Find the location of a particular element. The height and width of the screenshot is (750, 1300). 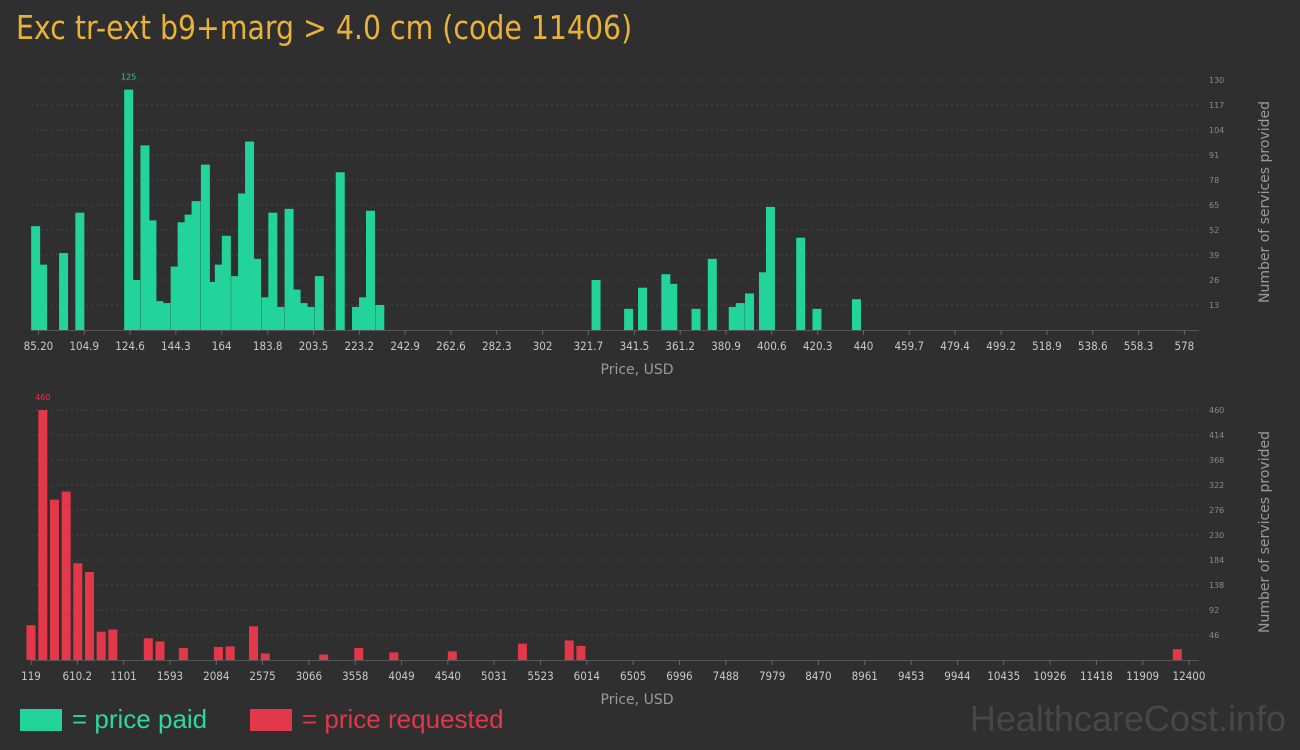

x-tick-label: 85.20 is located at coordinates (39, 346).